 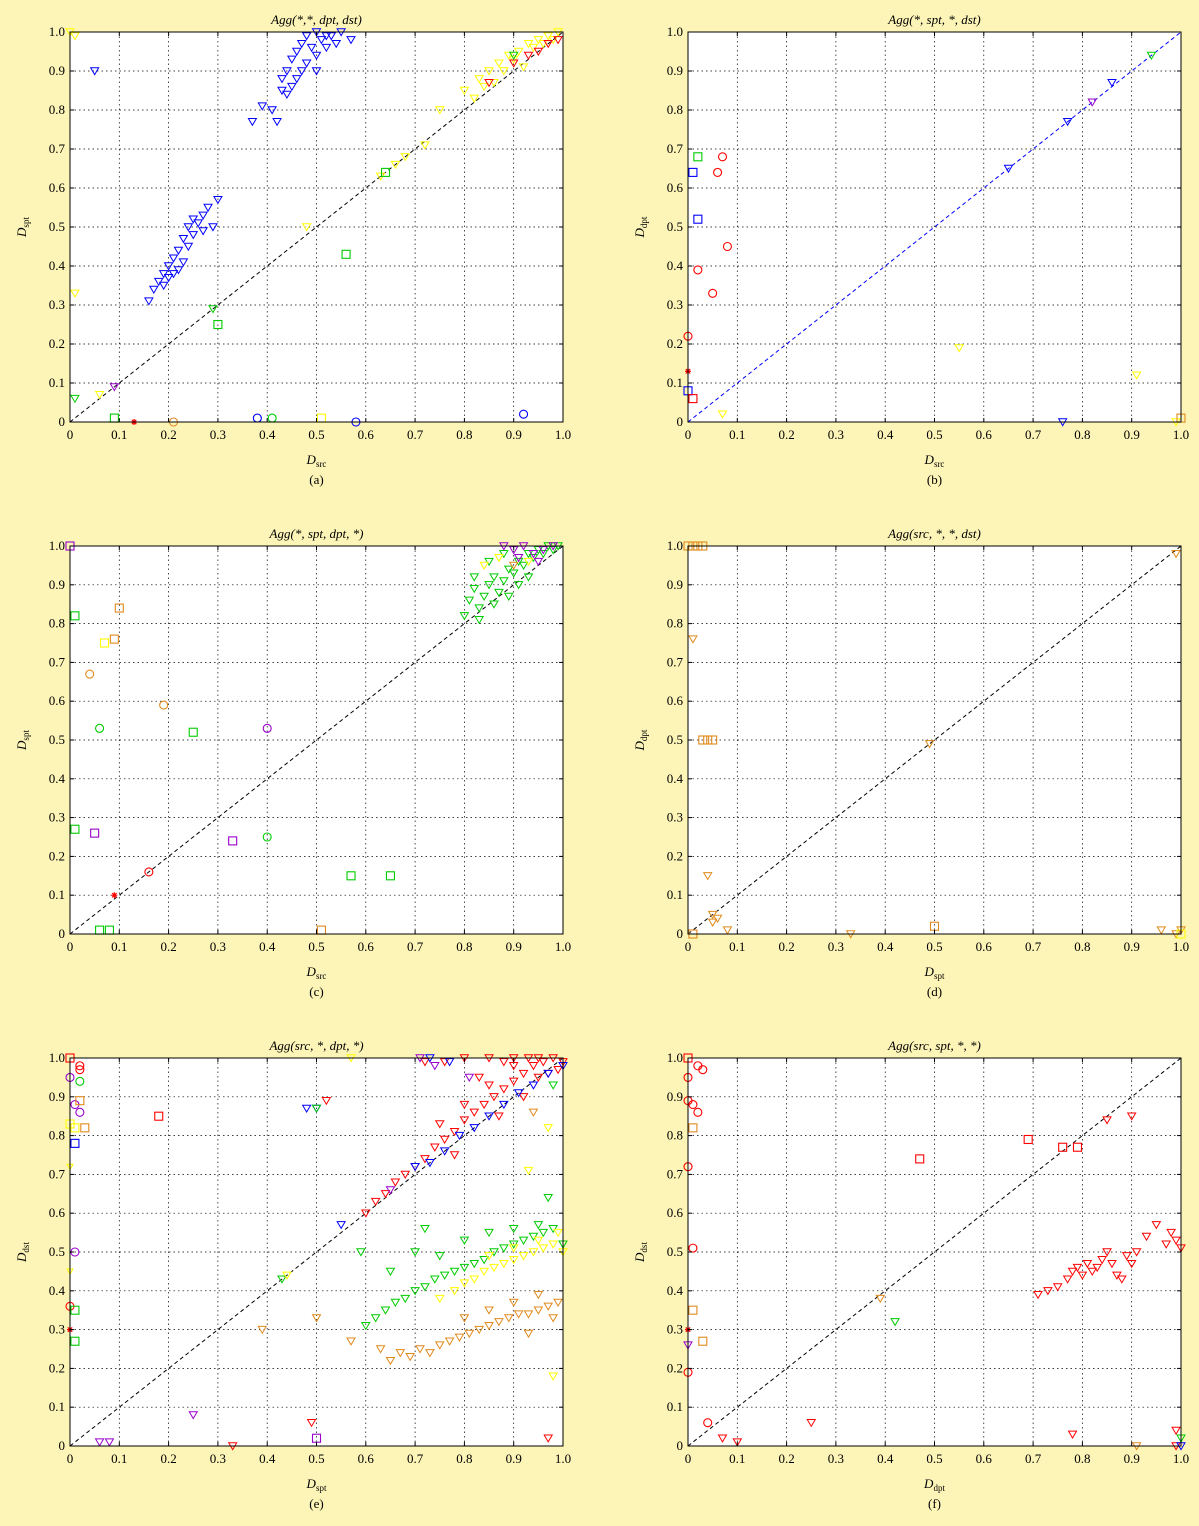 I want to click on chart-title: Agg(src, *, *, dst), so click(x=934, y=533).